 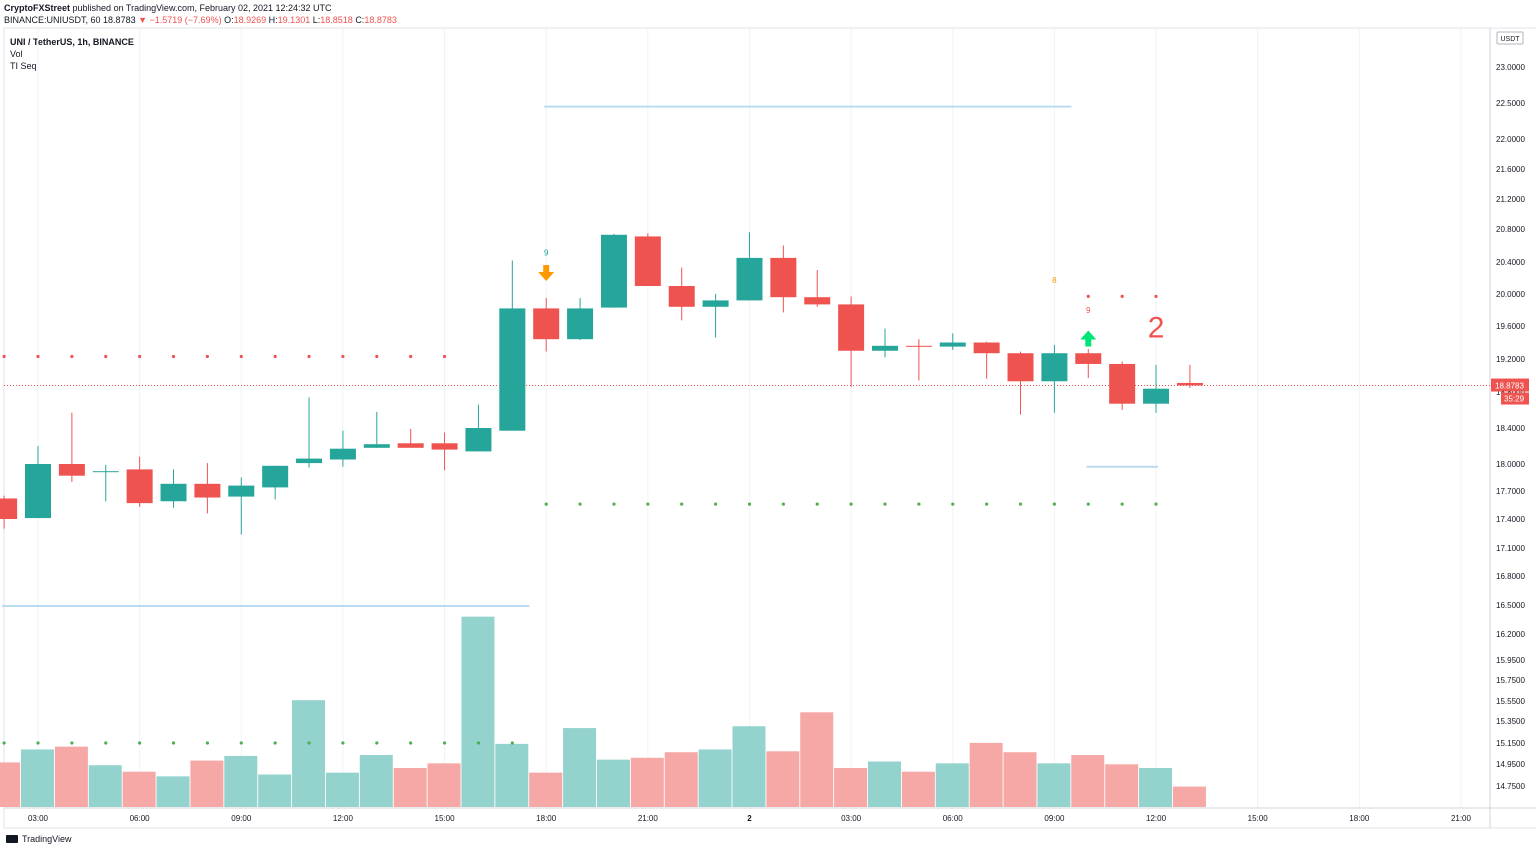 What do you see at coordinates (1510, 67) in the screenshot?
I see `price-axis-tick-label: 23.0000` at bounding box center [1510, 67].